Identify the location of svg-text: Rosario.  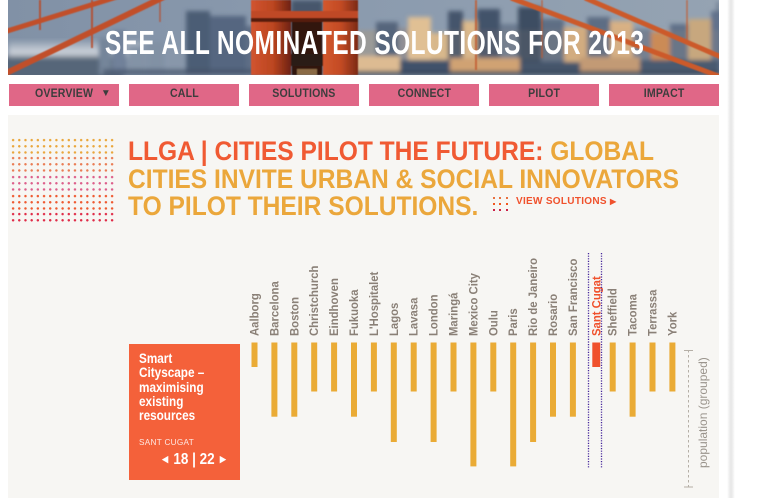
(554, 315).